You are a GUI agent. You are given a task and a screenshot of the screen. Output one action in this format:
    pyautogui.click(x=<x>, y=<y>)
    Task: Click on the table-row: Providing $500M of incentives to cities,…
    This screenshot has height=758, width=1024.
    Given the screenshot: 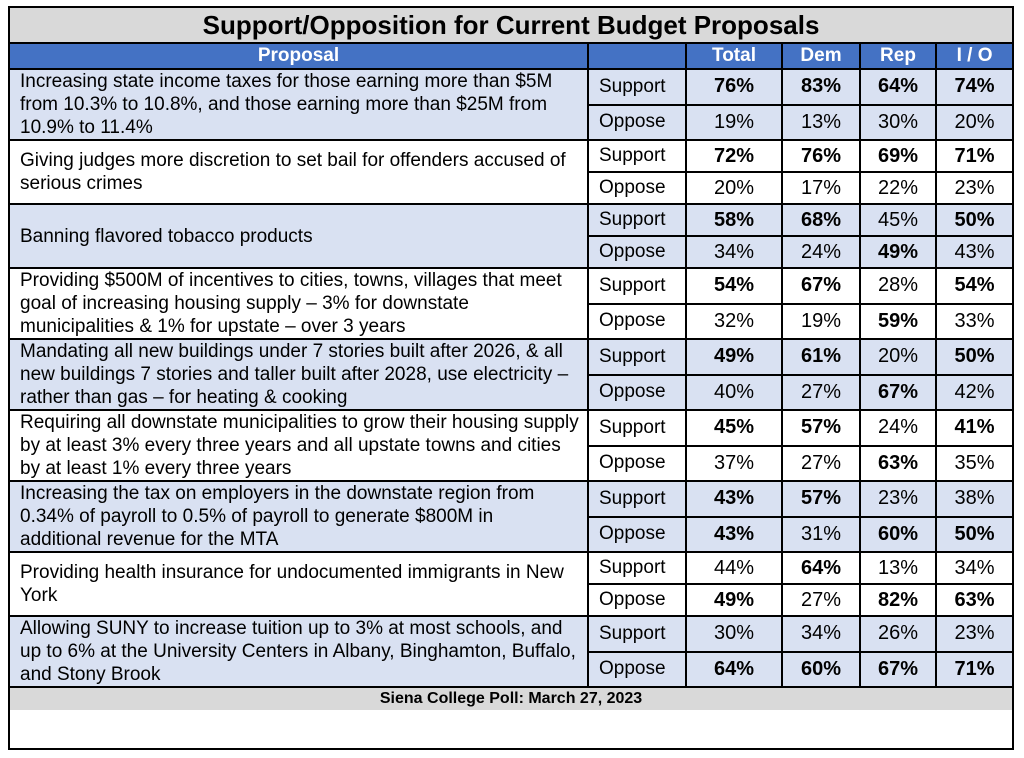 What is the action you would take?
    pyautogui.click(x=511, y=303)
    